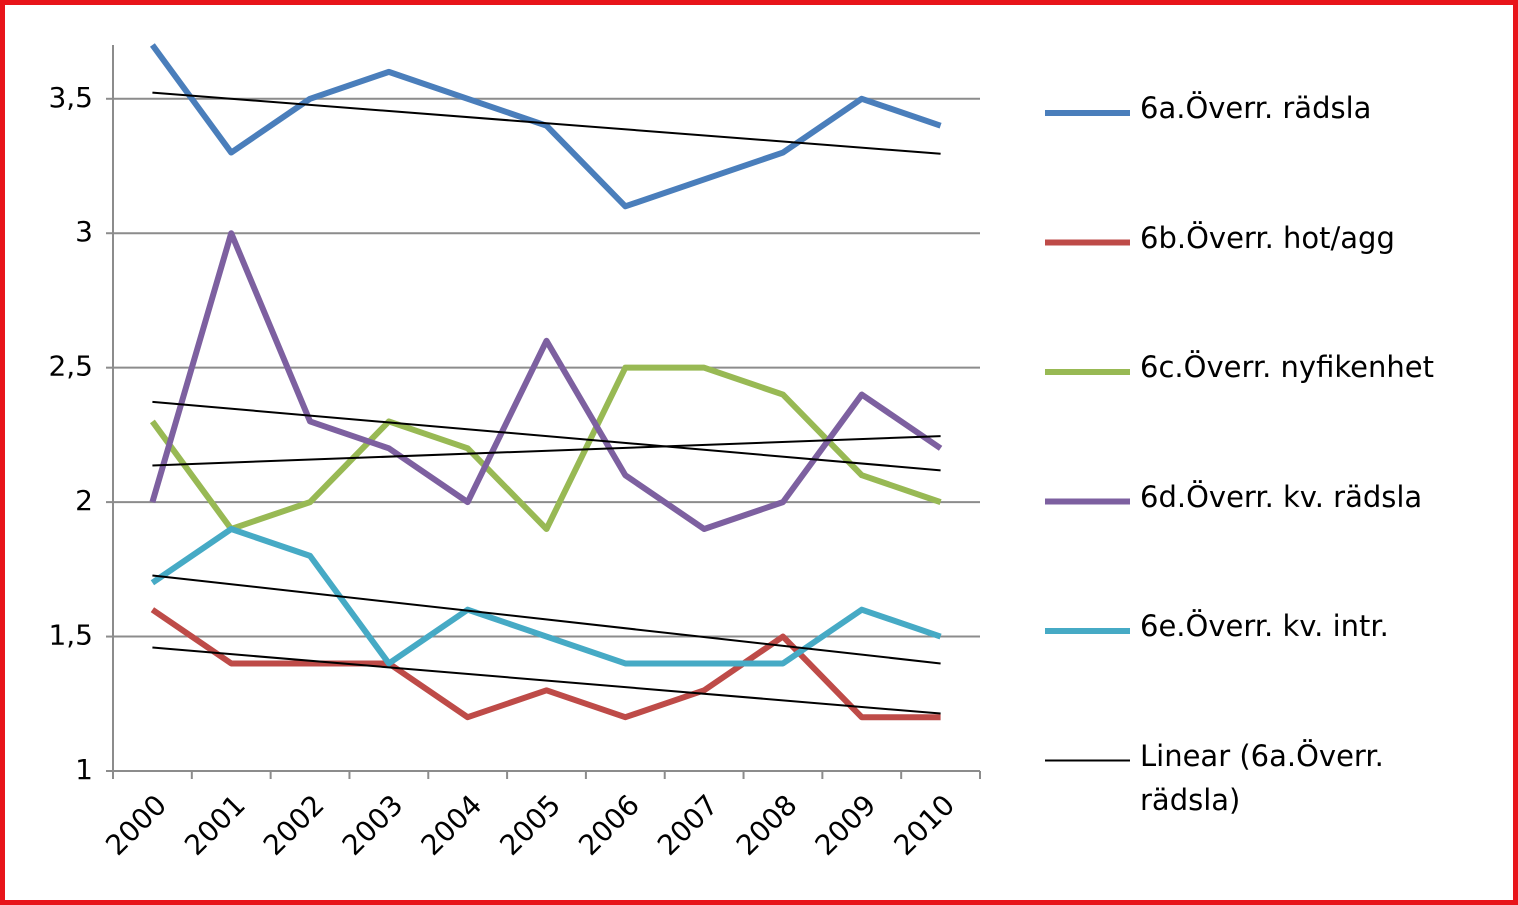 Image resolution: width=1518 pixels, height=905 pixels. I want to click on x-tick-label: 2008, so click(767, 825).